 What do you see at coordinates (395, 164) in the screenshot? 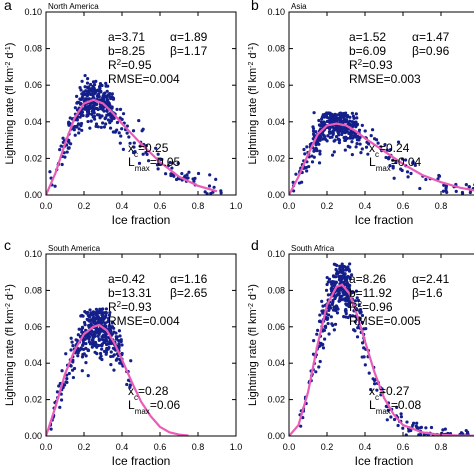
I see `stat-lmax: Lmax=0.04` at bounding box center [395, 164].